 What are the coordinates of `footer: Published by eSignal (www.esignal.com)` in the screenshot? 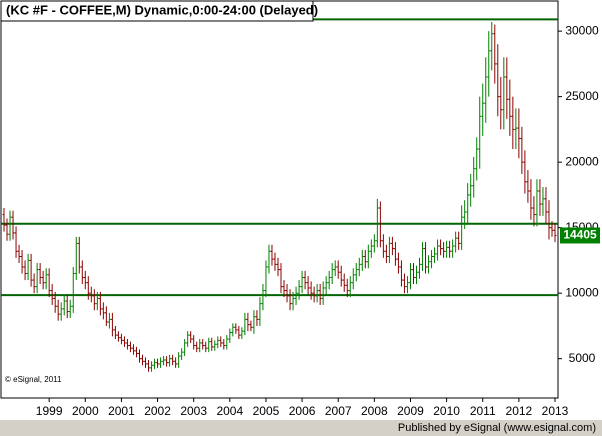 It's located at (497, 428).